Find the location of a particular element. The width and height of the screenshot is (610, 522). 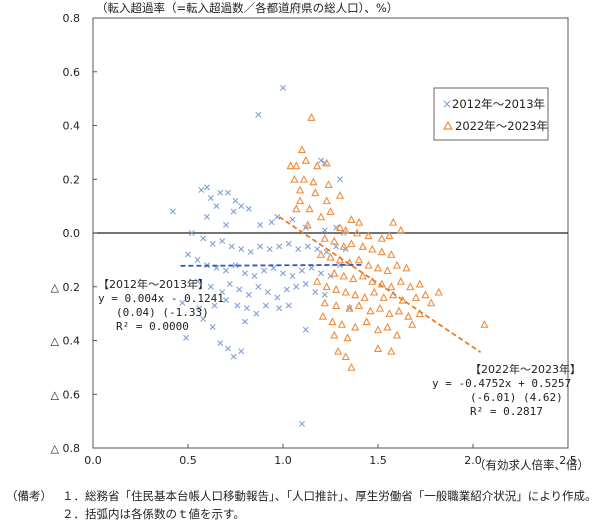

y-tick-label: △ 0.2 is located at coordinates (65, 287).